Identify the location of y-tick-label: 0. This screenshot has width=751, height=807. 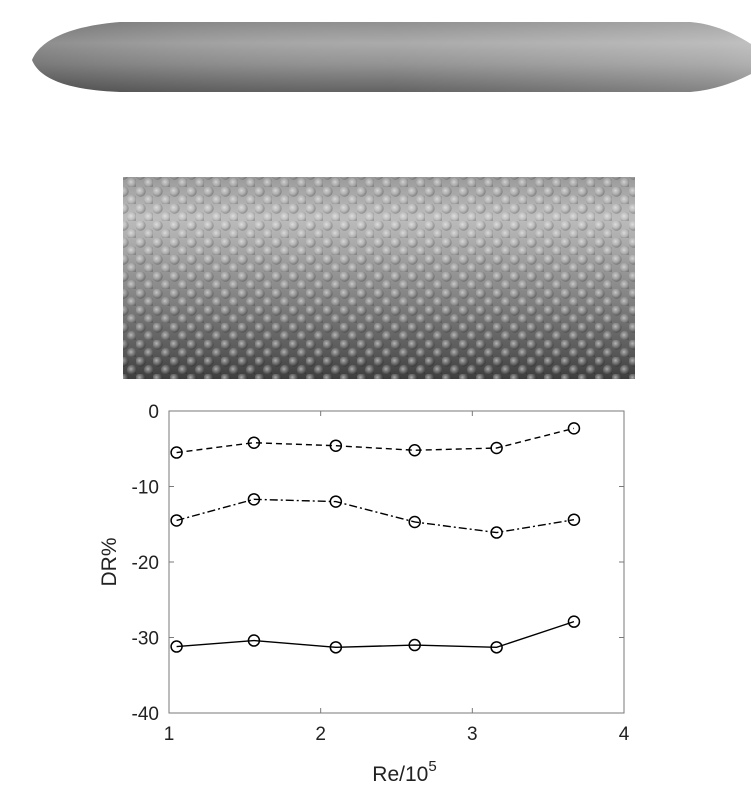
(153, 412).